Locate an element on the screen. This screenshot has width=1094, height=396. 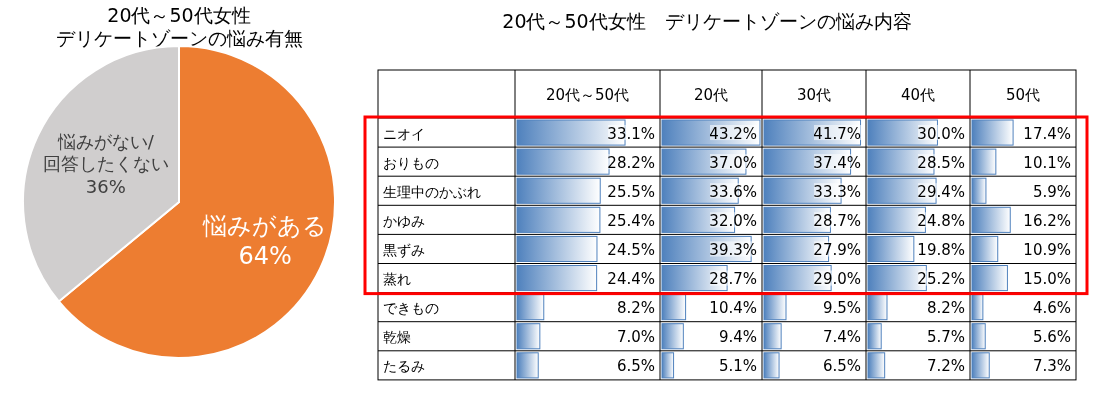
data-label: 7.0% is located at coordinates (635, 337).